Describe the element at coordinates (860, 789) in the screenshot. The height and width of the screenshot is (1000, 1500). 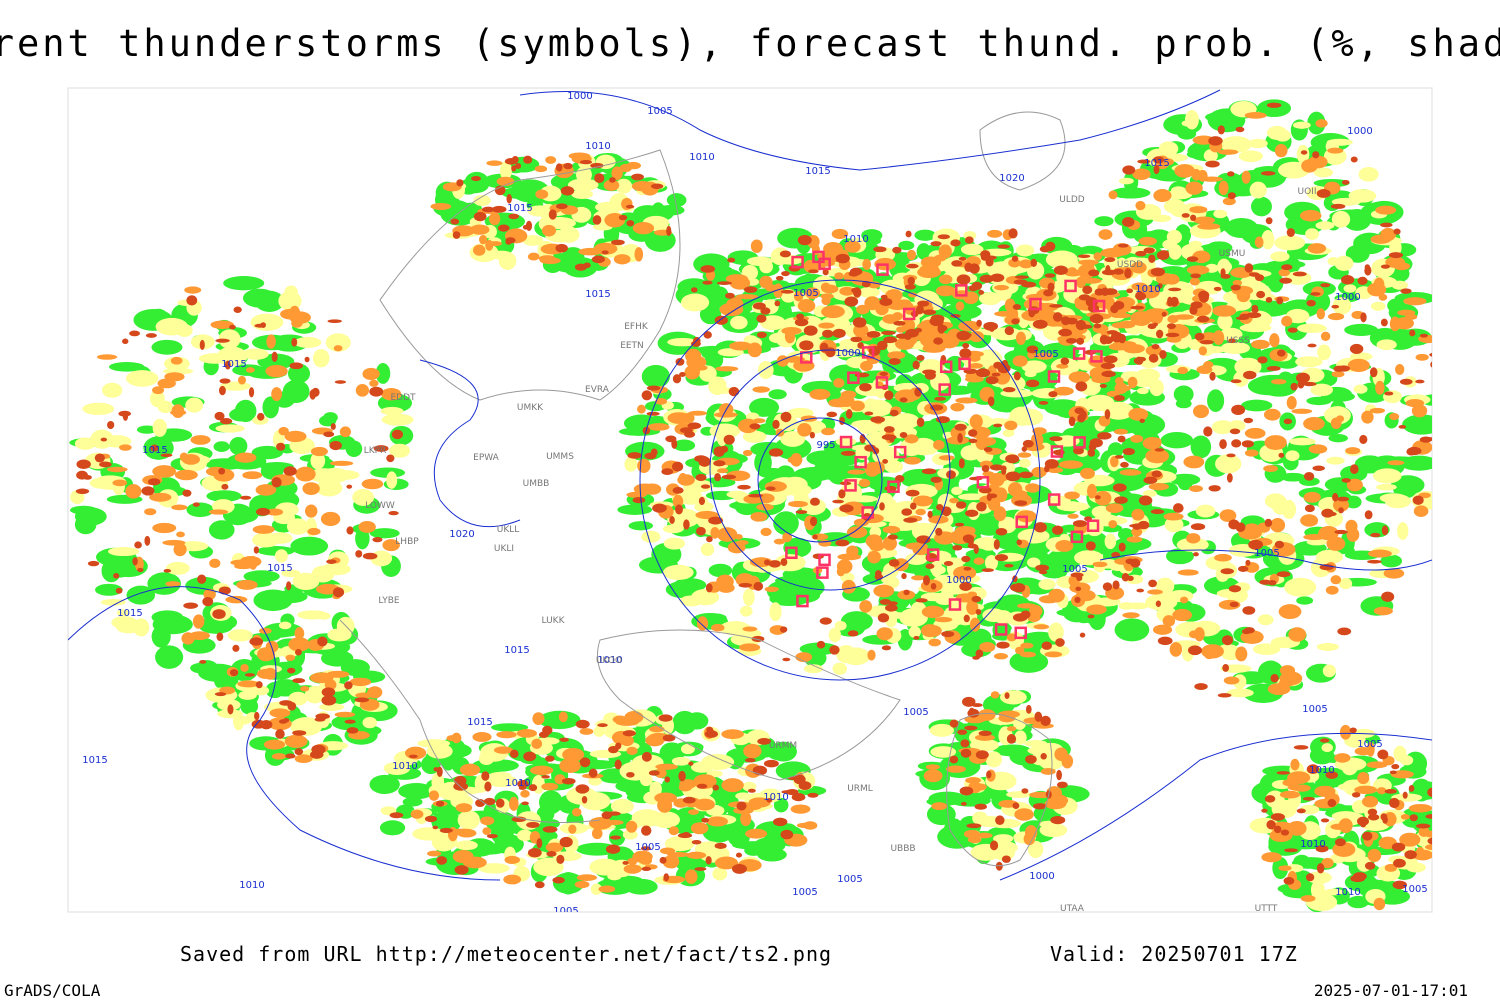
I see `station-label: URML` at that location.